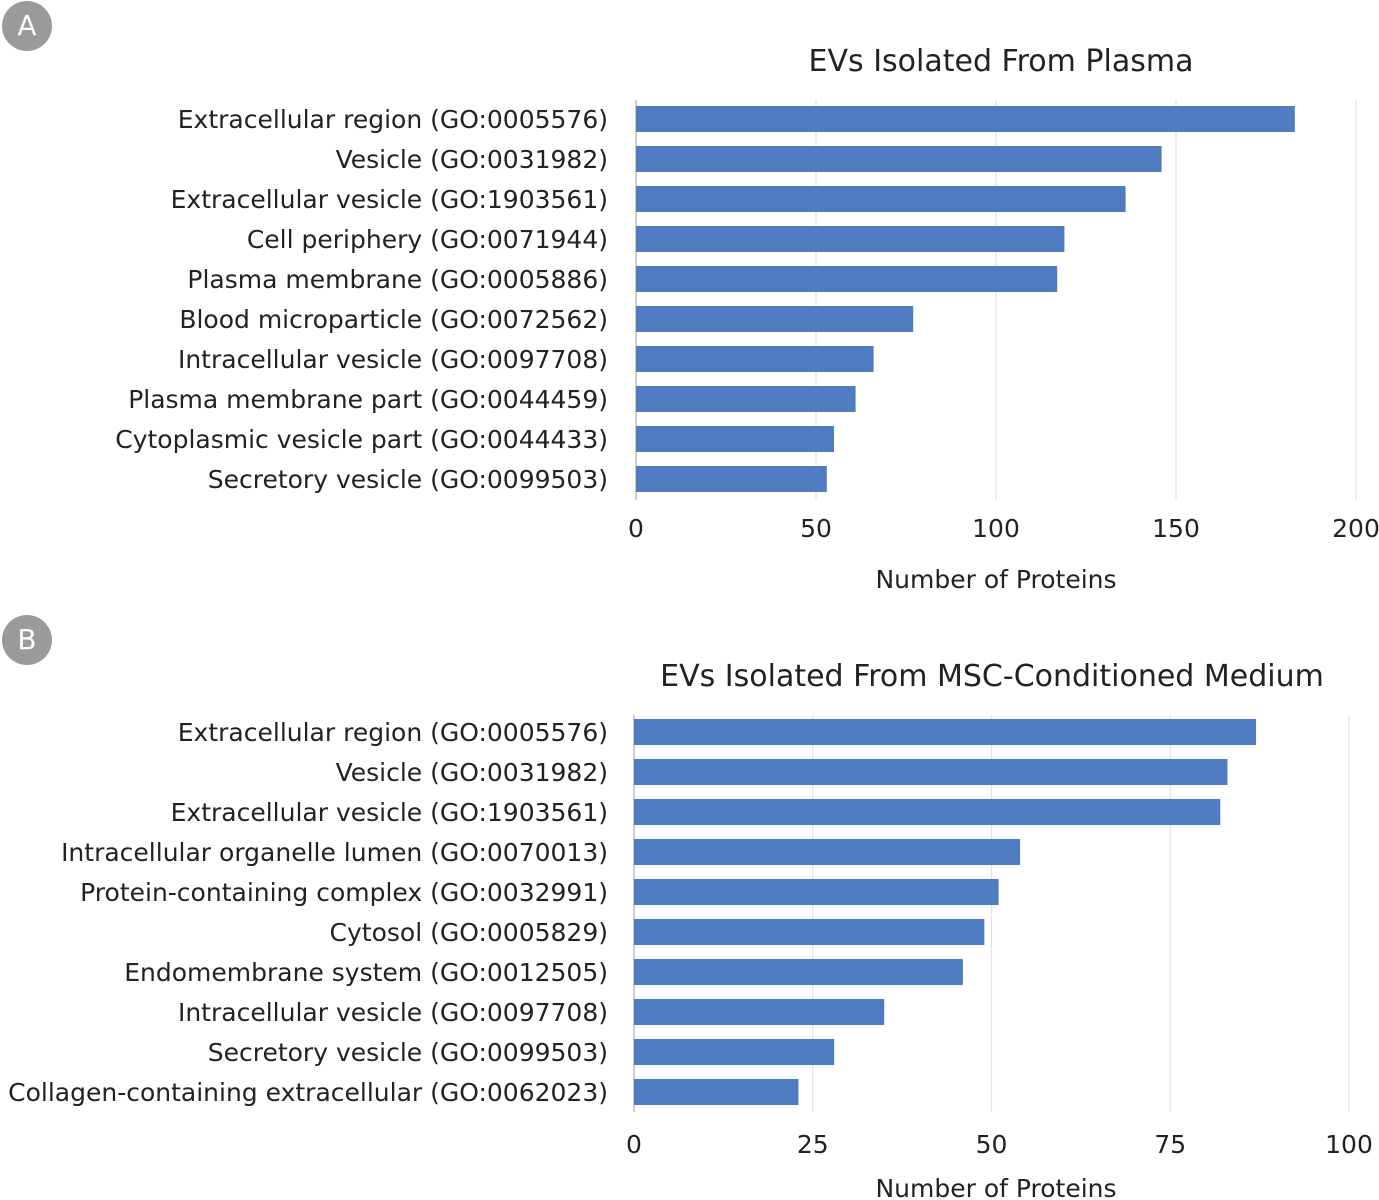  I want to click on chart-title: EVs Isolated From MSC-Conditioned Medium, so click(992, 676).